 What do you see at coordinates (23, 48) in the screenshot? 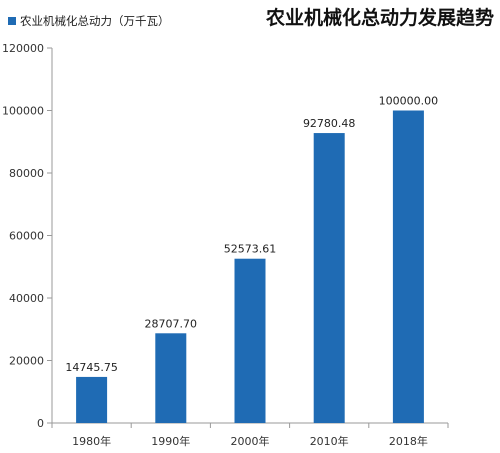
I see `y-tick-label: 120000` at bounding box center [23, 48].